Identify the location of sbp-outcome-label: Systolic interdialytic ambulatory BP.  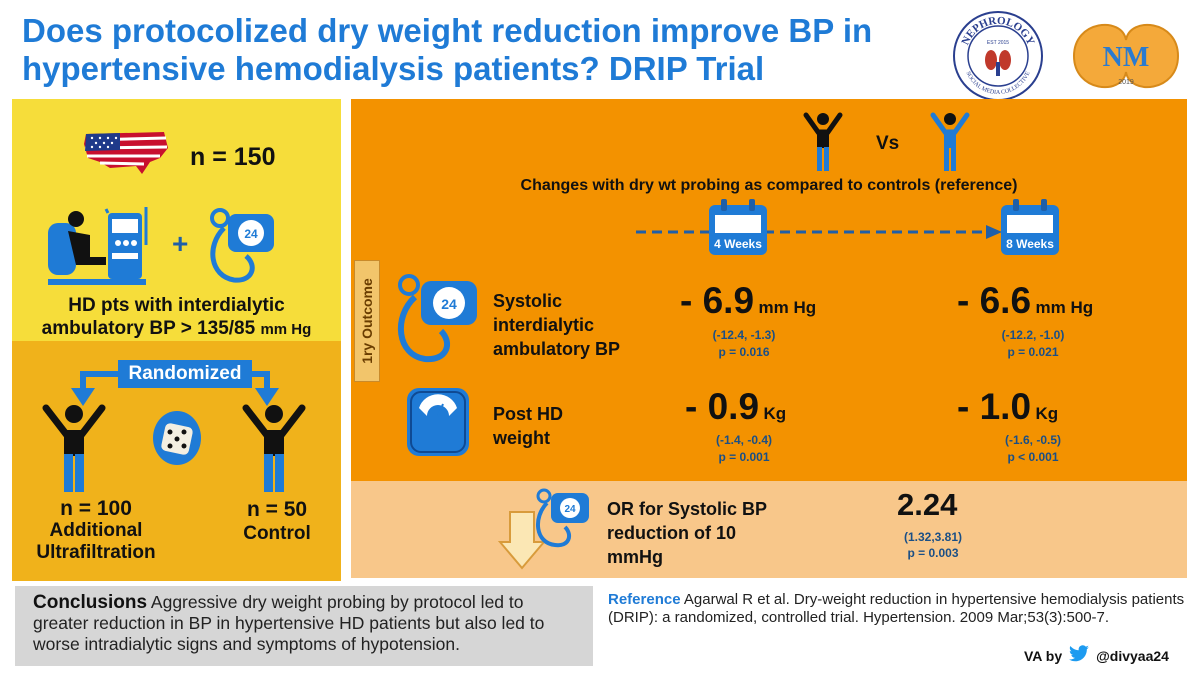
(556, 325).